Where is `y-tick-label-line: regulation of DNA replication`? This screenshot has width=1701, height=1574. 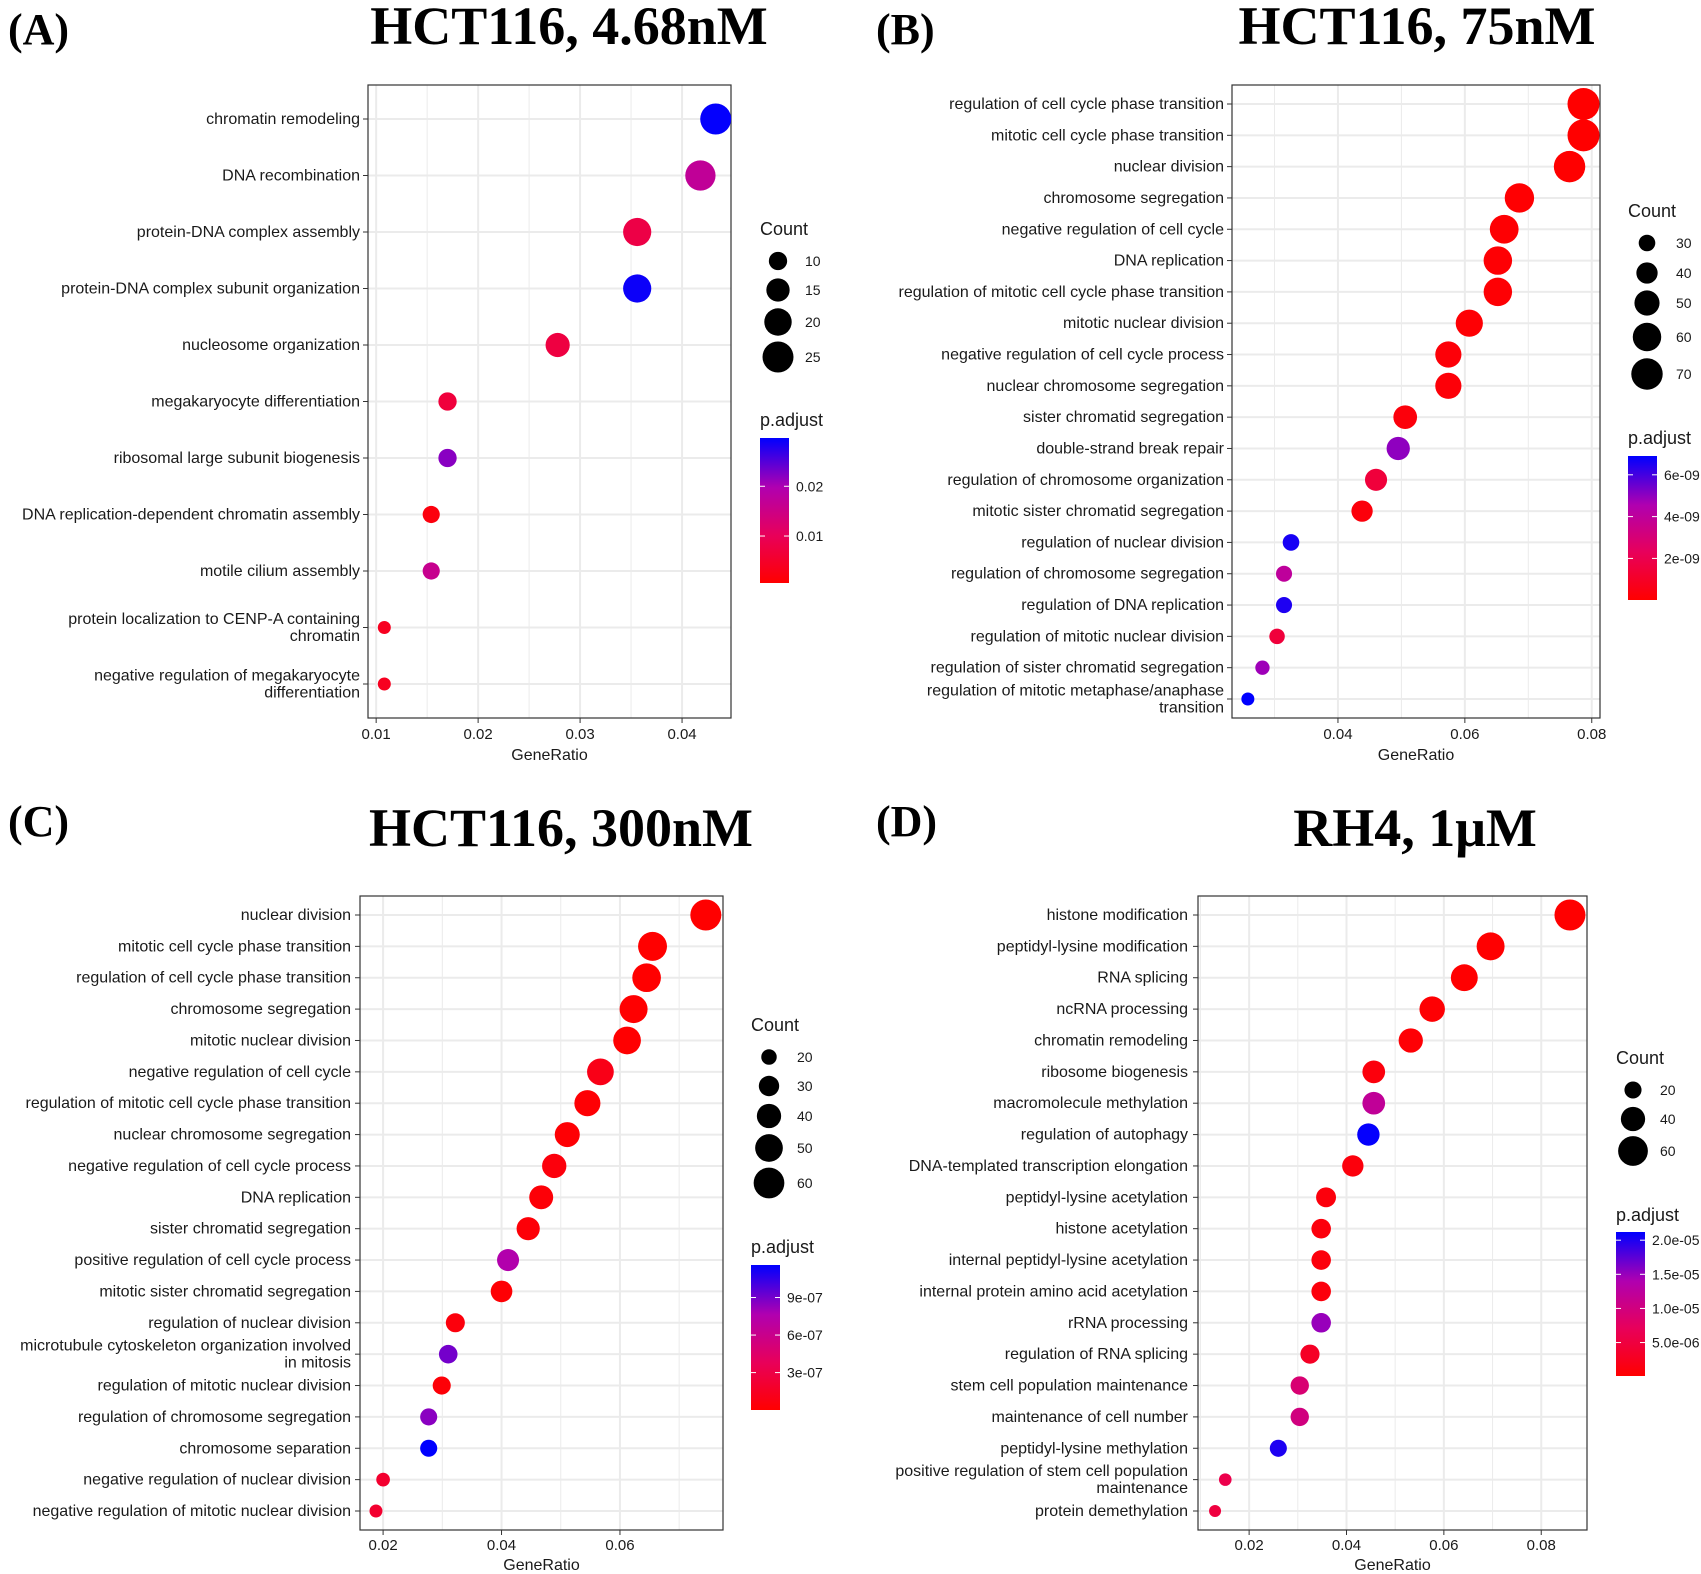 y-tick-label-line: regulation of DNA replication is located at coordinates (1122, 605).